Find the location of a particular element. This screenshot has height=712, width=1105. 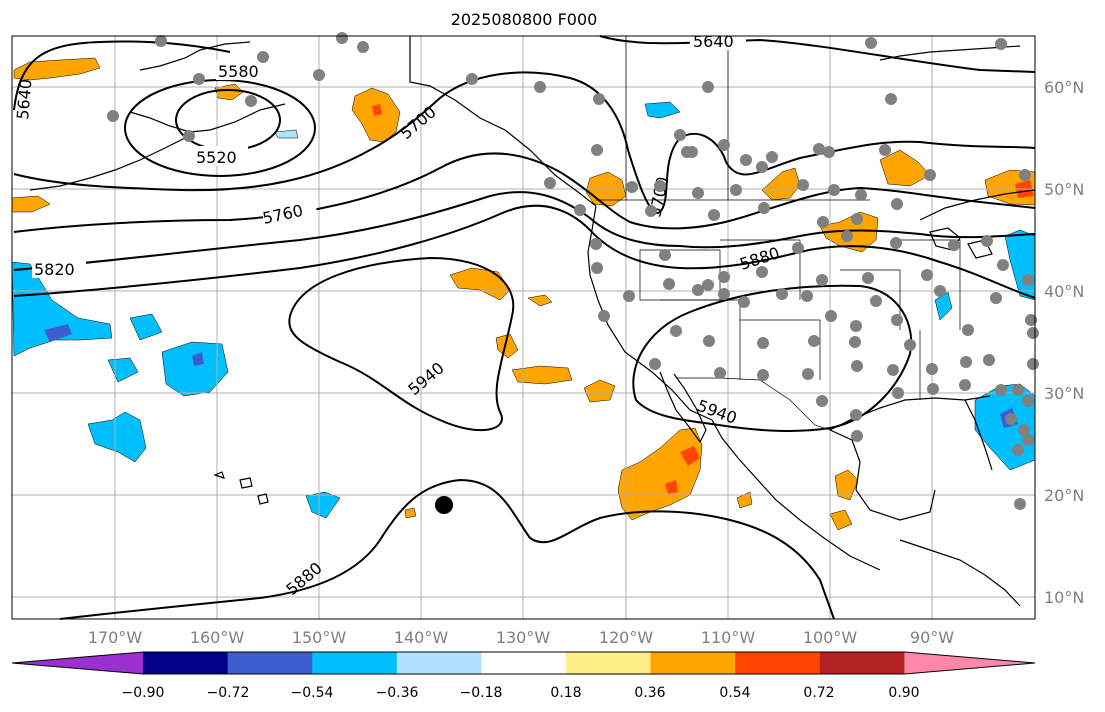

colorbar-extend-low is located at coordinates (77, 663).